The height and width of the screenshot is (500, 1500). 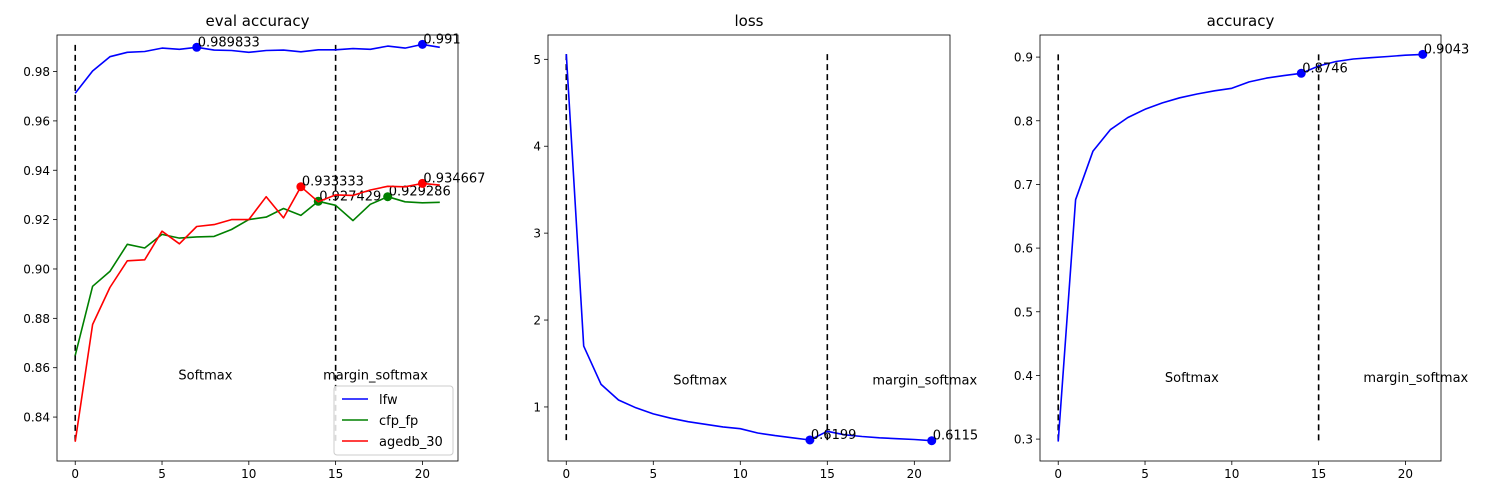 I want to click on y-tick-label: 0.92, so click(x=36, y=220).